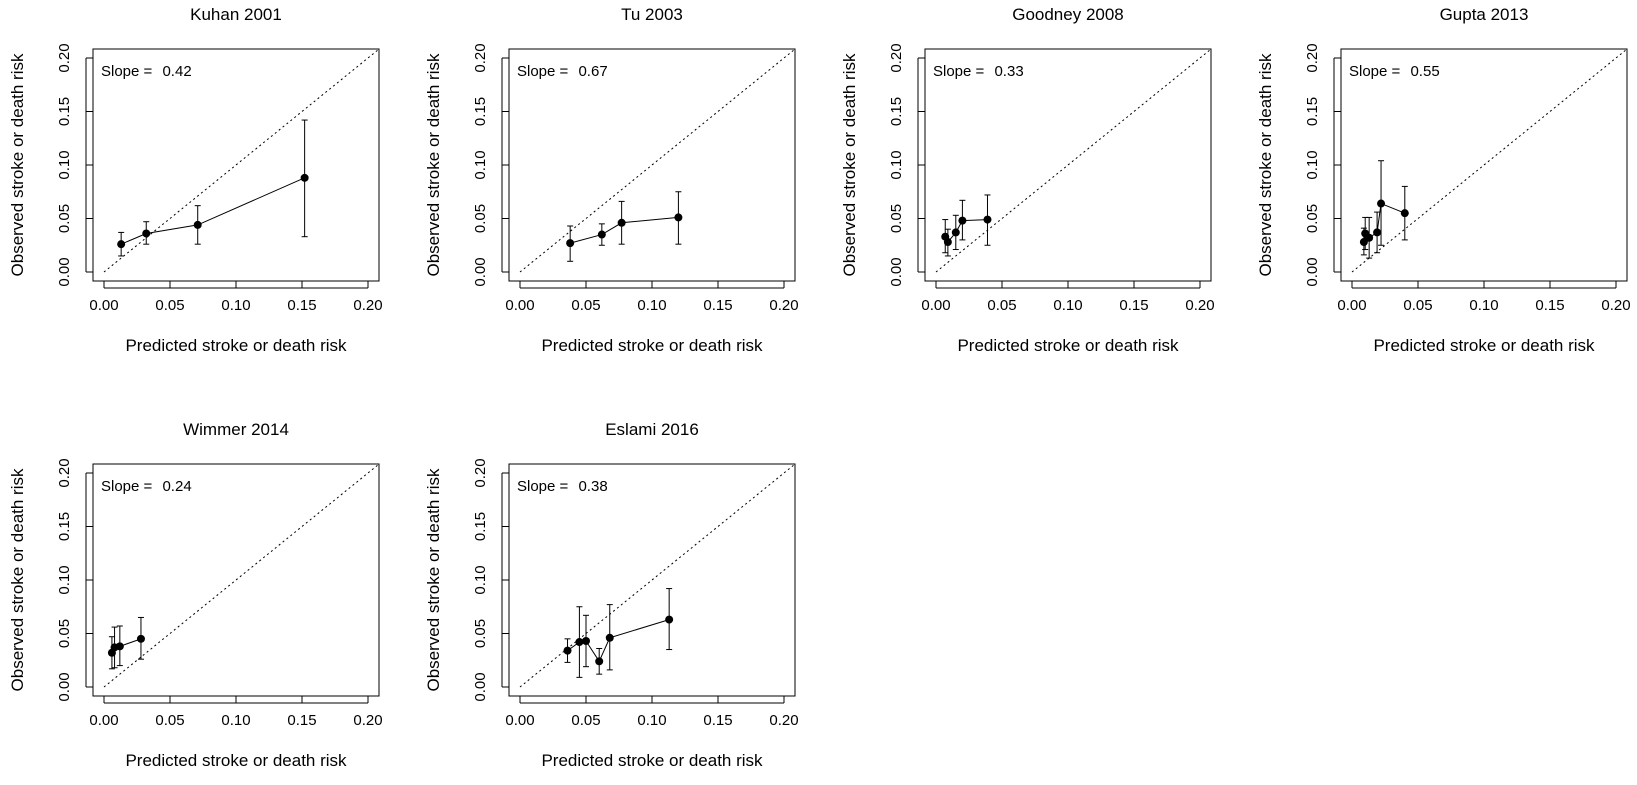  I want to click on panel-title: Wimmer 2014, so click(236, 429).